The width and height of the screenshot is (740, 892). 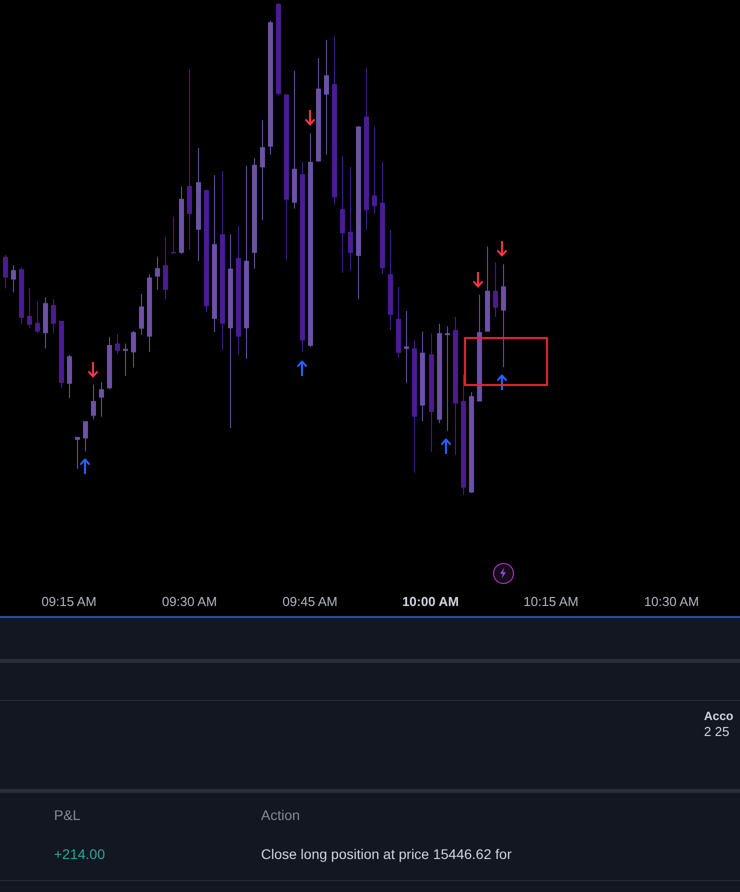 I want to click on text: Close long position at price 15446.62 for, so click(x=386, y=854).